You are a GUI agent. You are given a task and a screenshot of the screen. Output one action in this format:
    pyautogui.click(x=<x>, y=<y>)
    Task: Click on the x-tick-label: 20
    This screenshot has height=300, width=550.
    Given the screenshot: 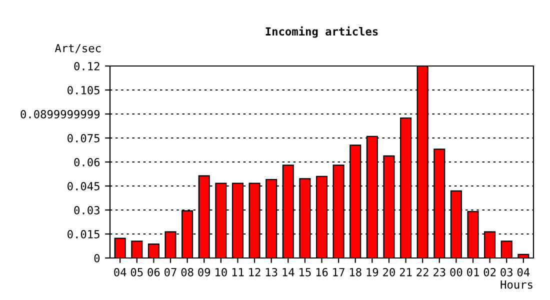 What is the action you would take?
    pyautogui.click(x=389, y=272)
    